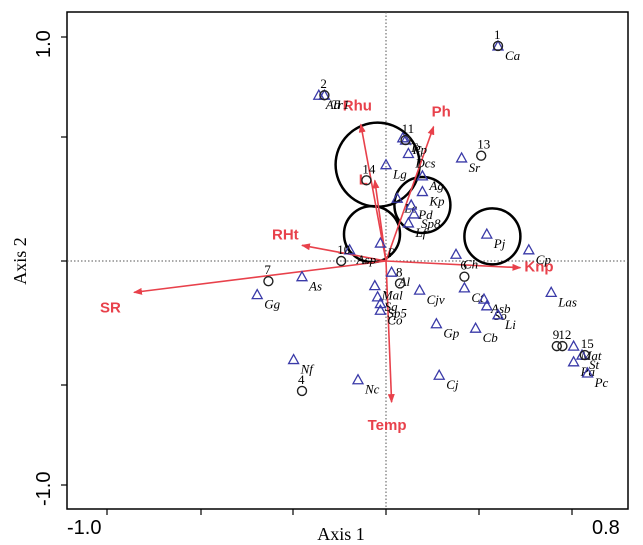  What do you see at coordinates (567, 301) in the screenshot?
I see `species-label-las: Las` at bounding box center [567, 301].